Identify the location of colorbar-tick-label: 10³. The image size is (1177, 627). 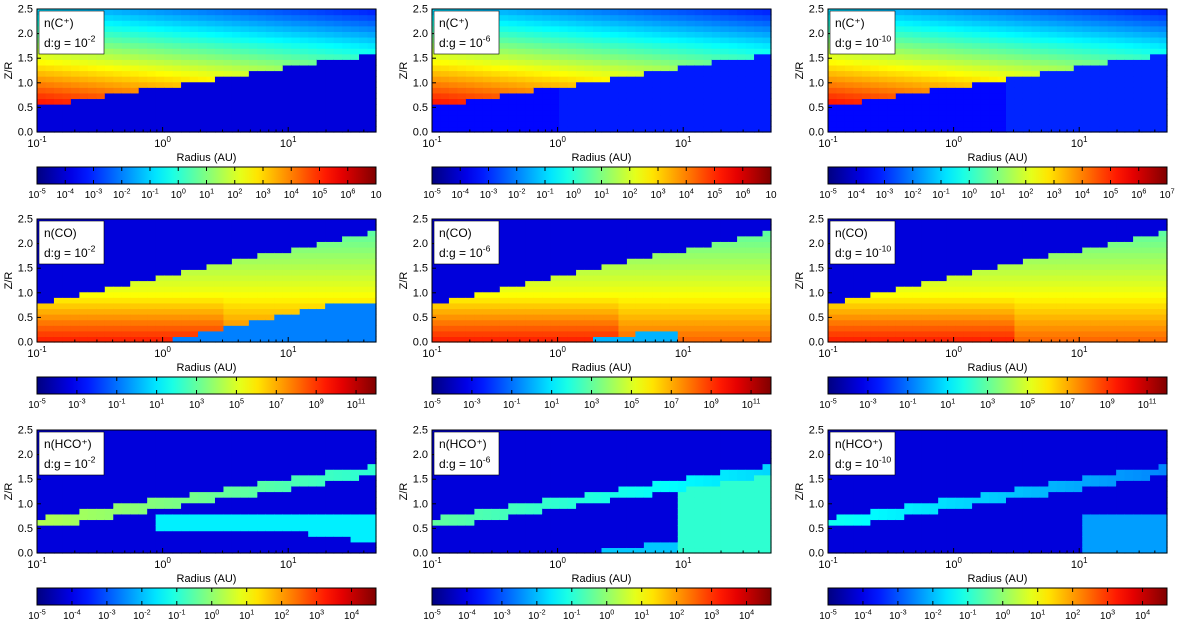
(591, 404).